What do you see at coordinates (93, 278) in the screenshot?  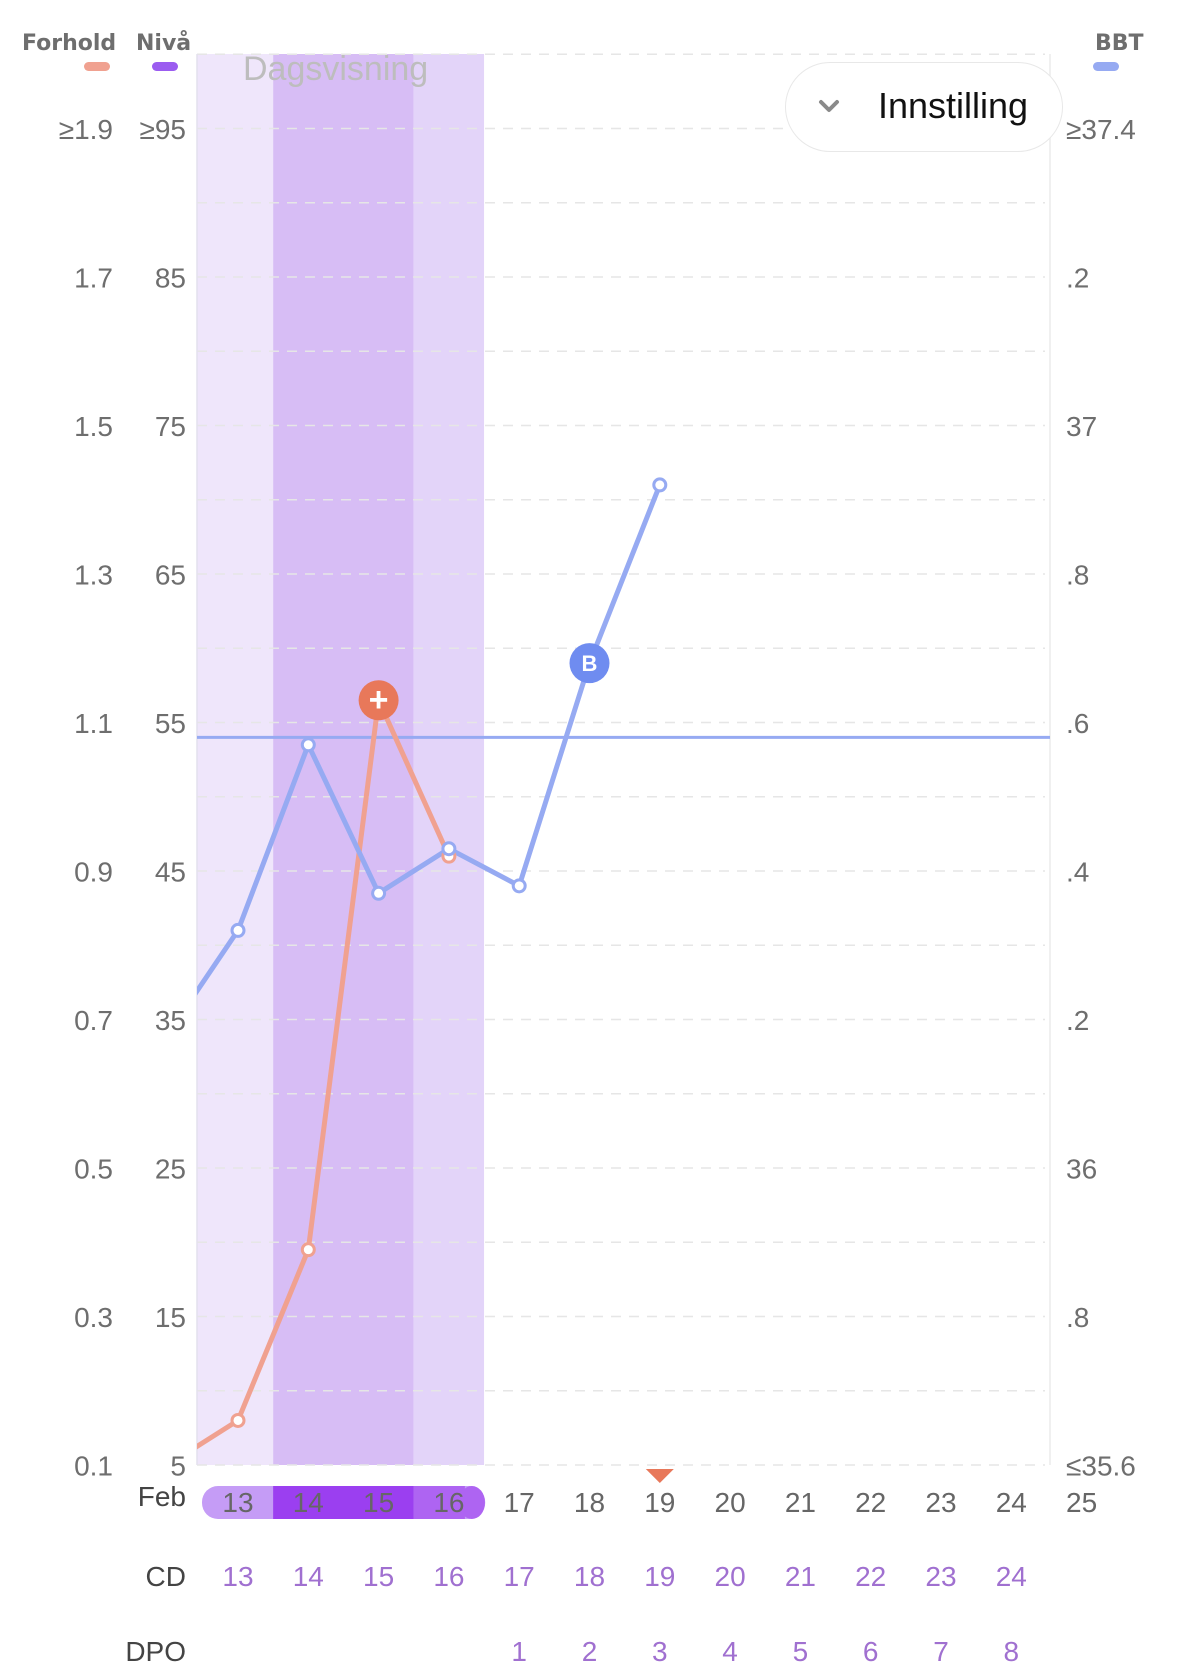 I see `forhold-tick-label: 1.7` at bounding box center [93, 278].